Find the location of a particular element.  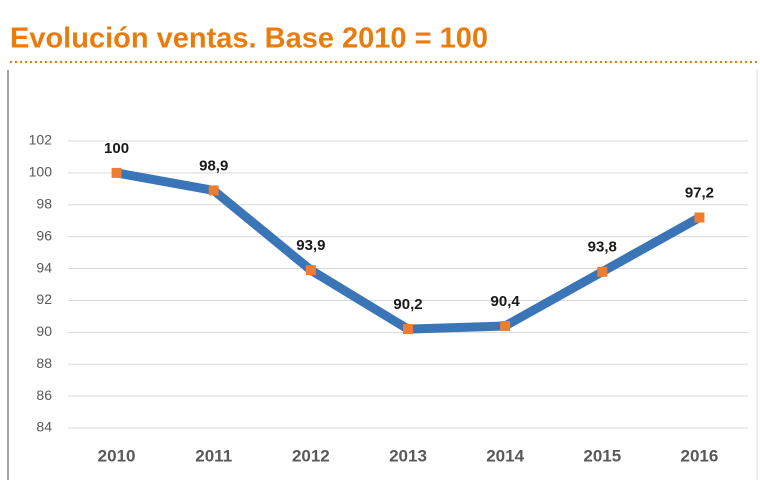

value-label: 98,9 is located at coordinates (213, 165).